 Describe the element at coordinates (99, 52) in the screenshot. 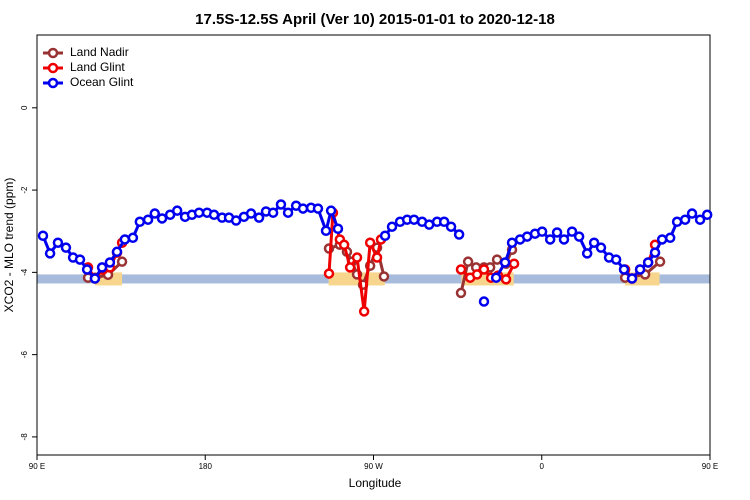

I see `legend-label: Land Nadir` at that location.